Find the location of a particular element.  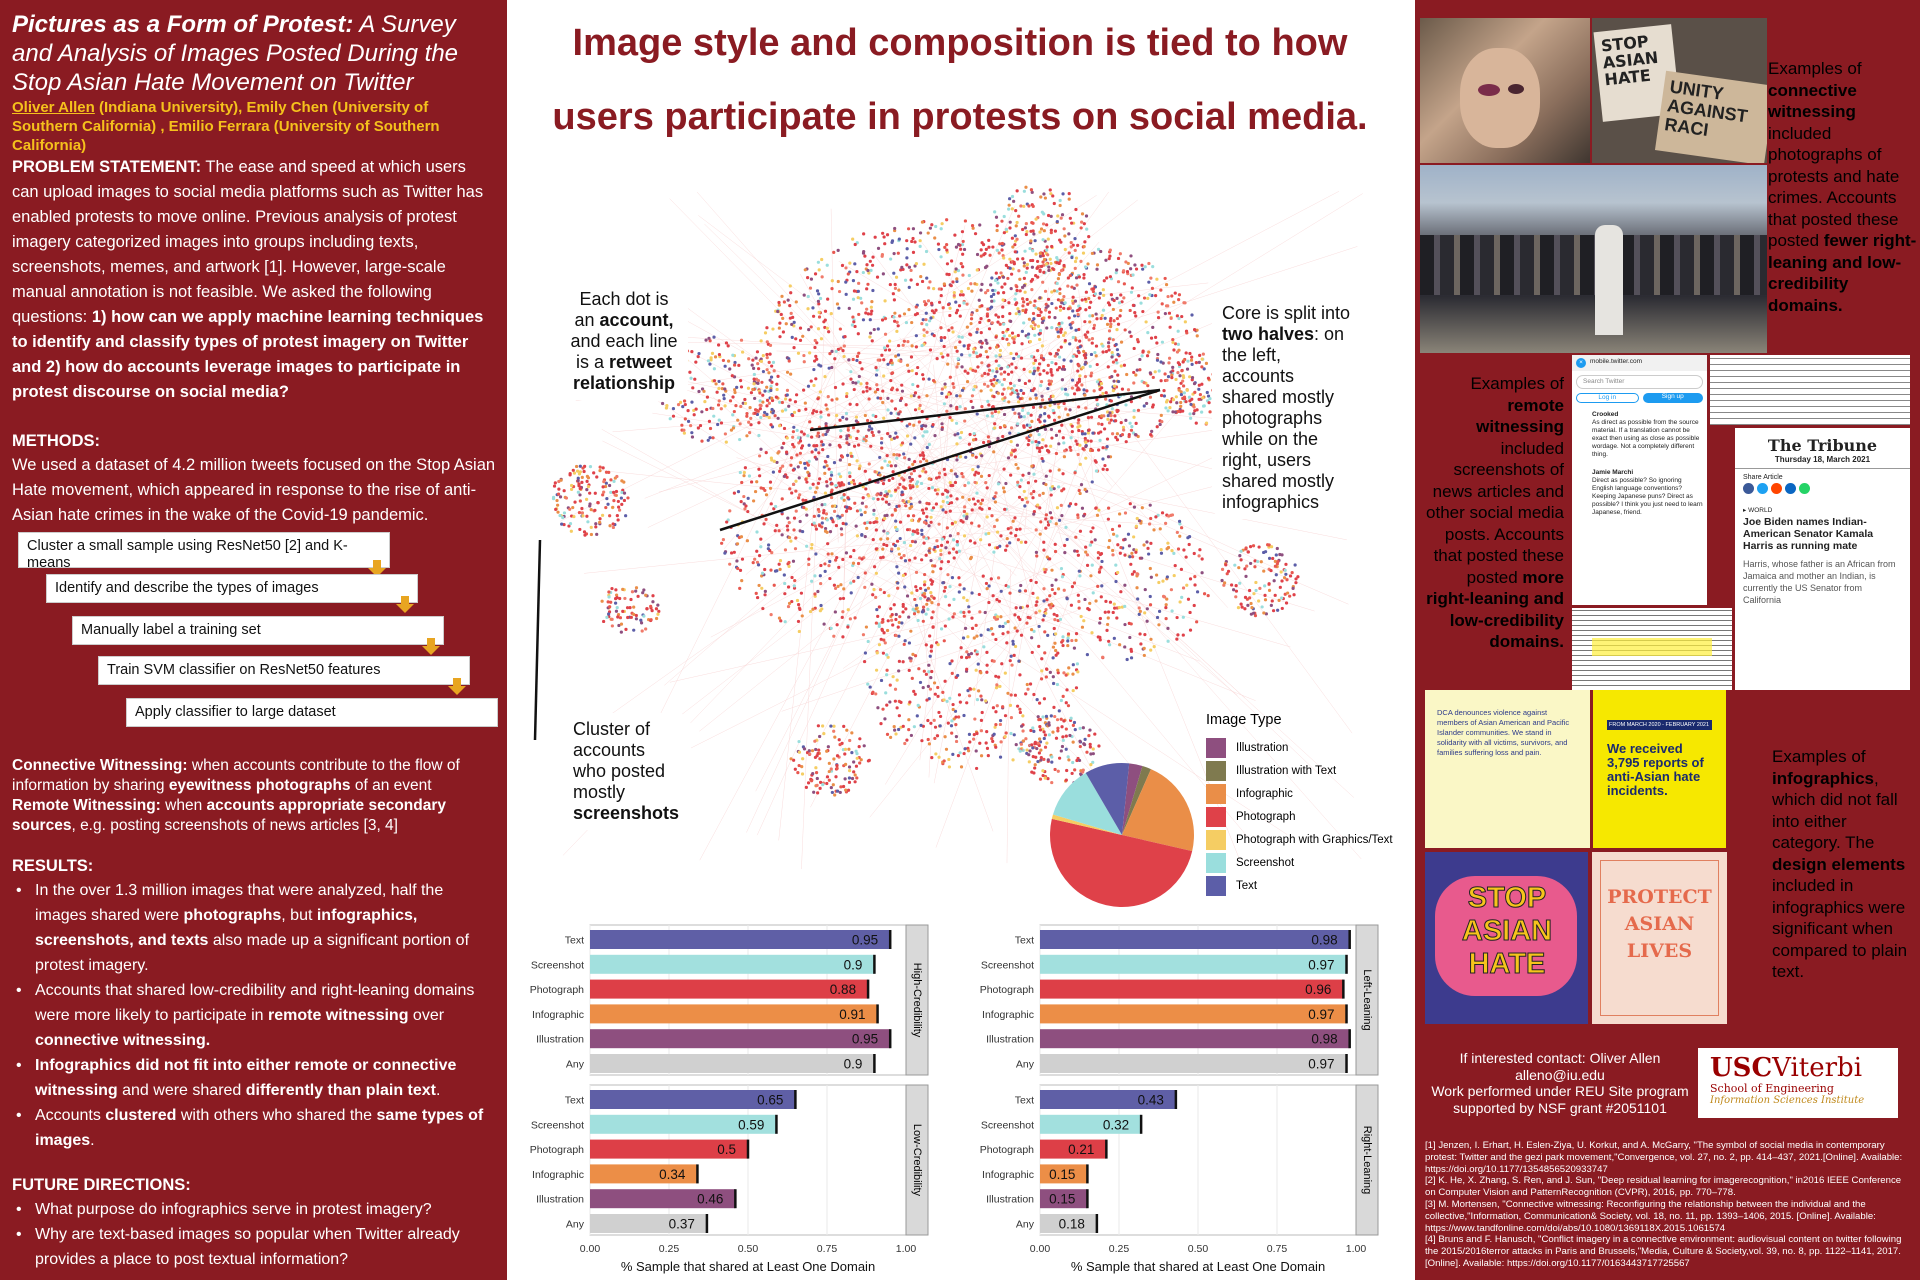

author-first-link: Oliver Allen is located at coordinates (53, 107).